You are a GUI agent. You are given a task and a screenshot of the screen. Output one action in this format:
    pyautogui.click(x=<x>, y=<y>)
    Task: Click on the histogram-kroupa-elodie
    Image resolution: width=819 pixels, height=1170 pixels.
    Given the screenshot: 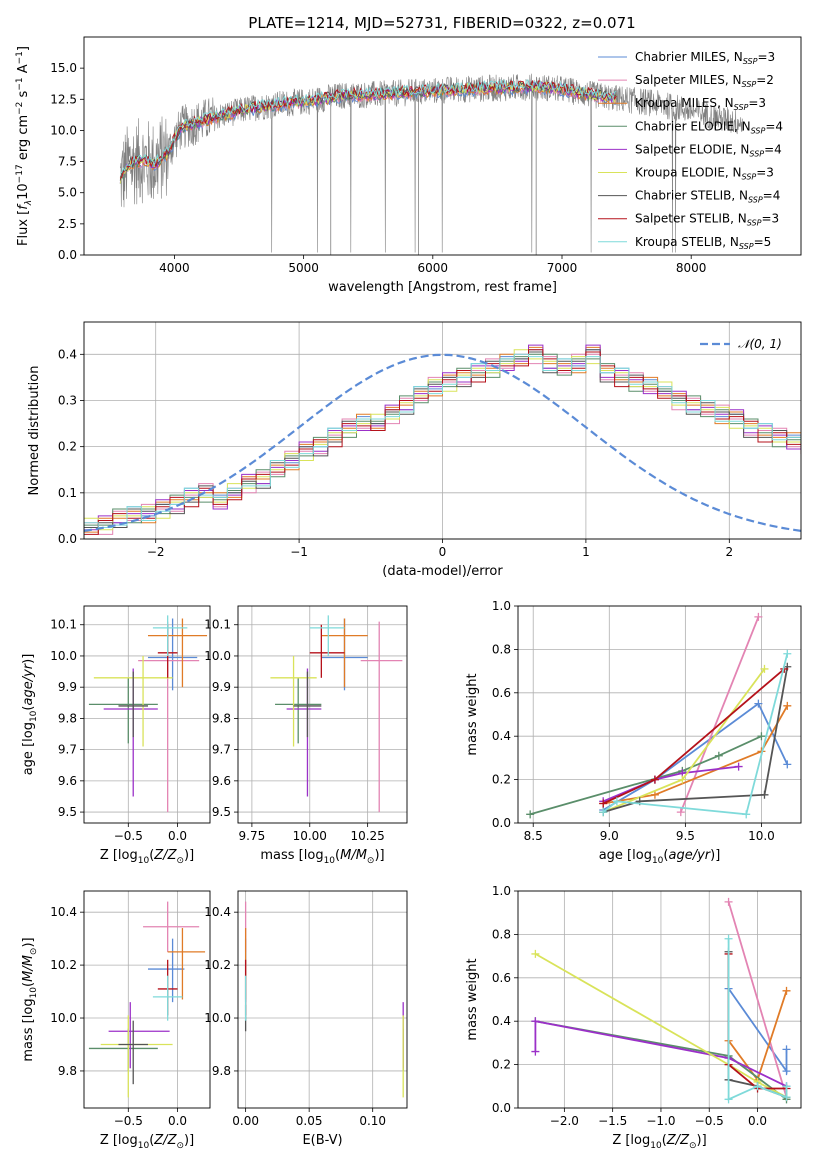 What is the action you would take?
    pyautogui.click(x=442, y=444)
    